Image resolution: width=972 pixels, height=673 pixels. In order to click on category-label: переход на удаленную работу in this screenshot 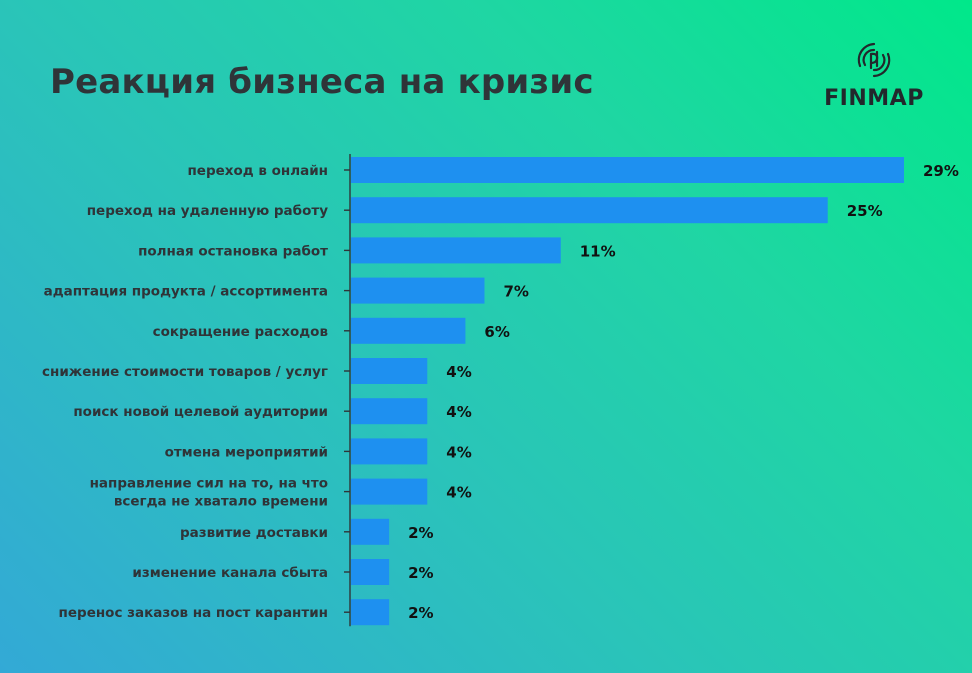, I will do `click(207, 211)`.